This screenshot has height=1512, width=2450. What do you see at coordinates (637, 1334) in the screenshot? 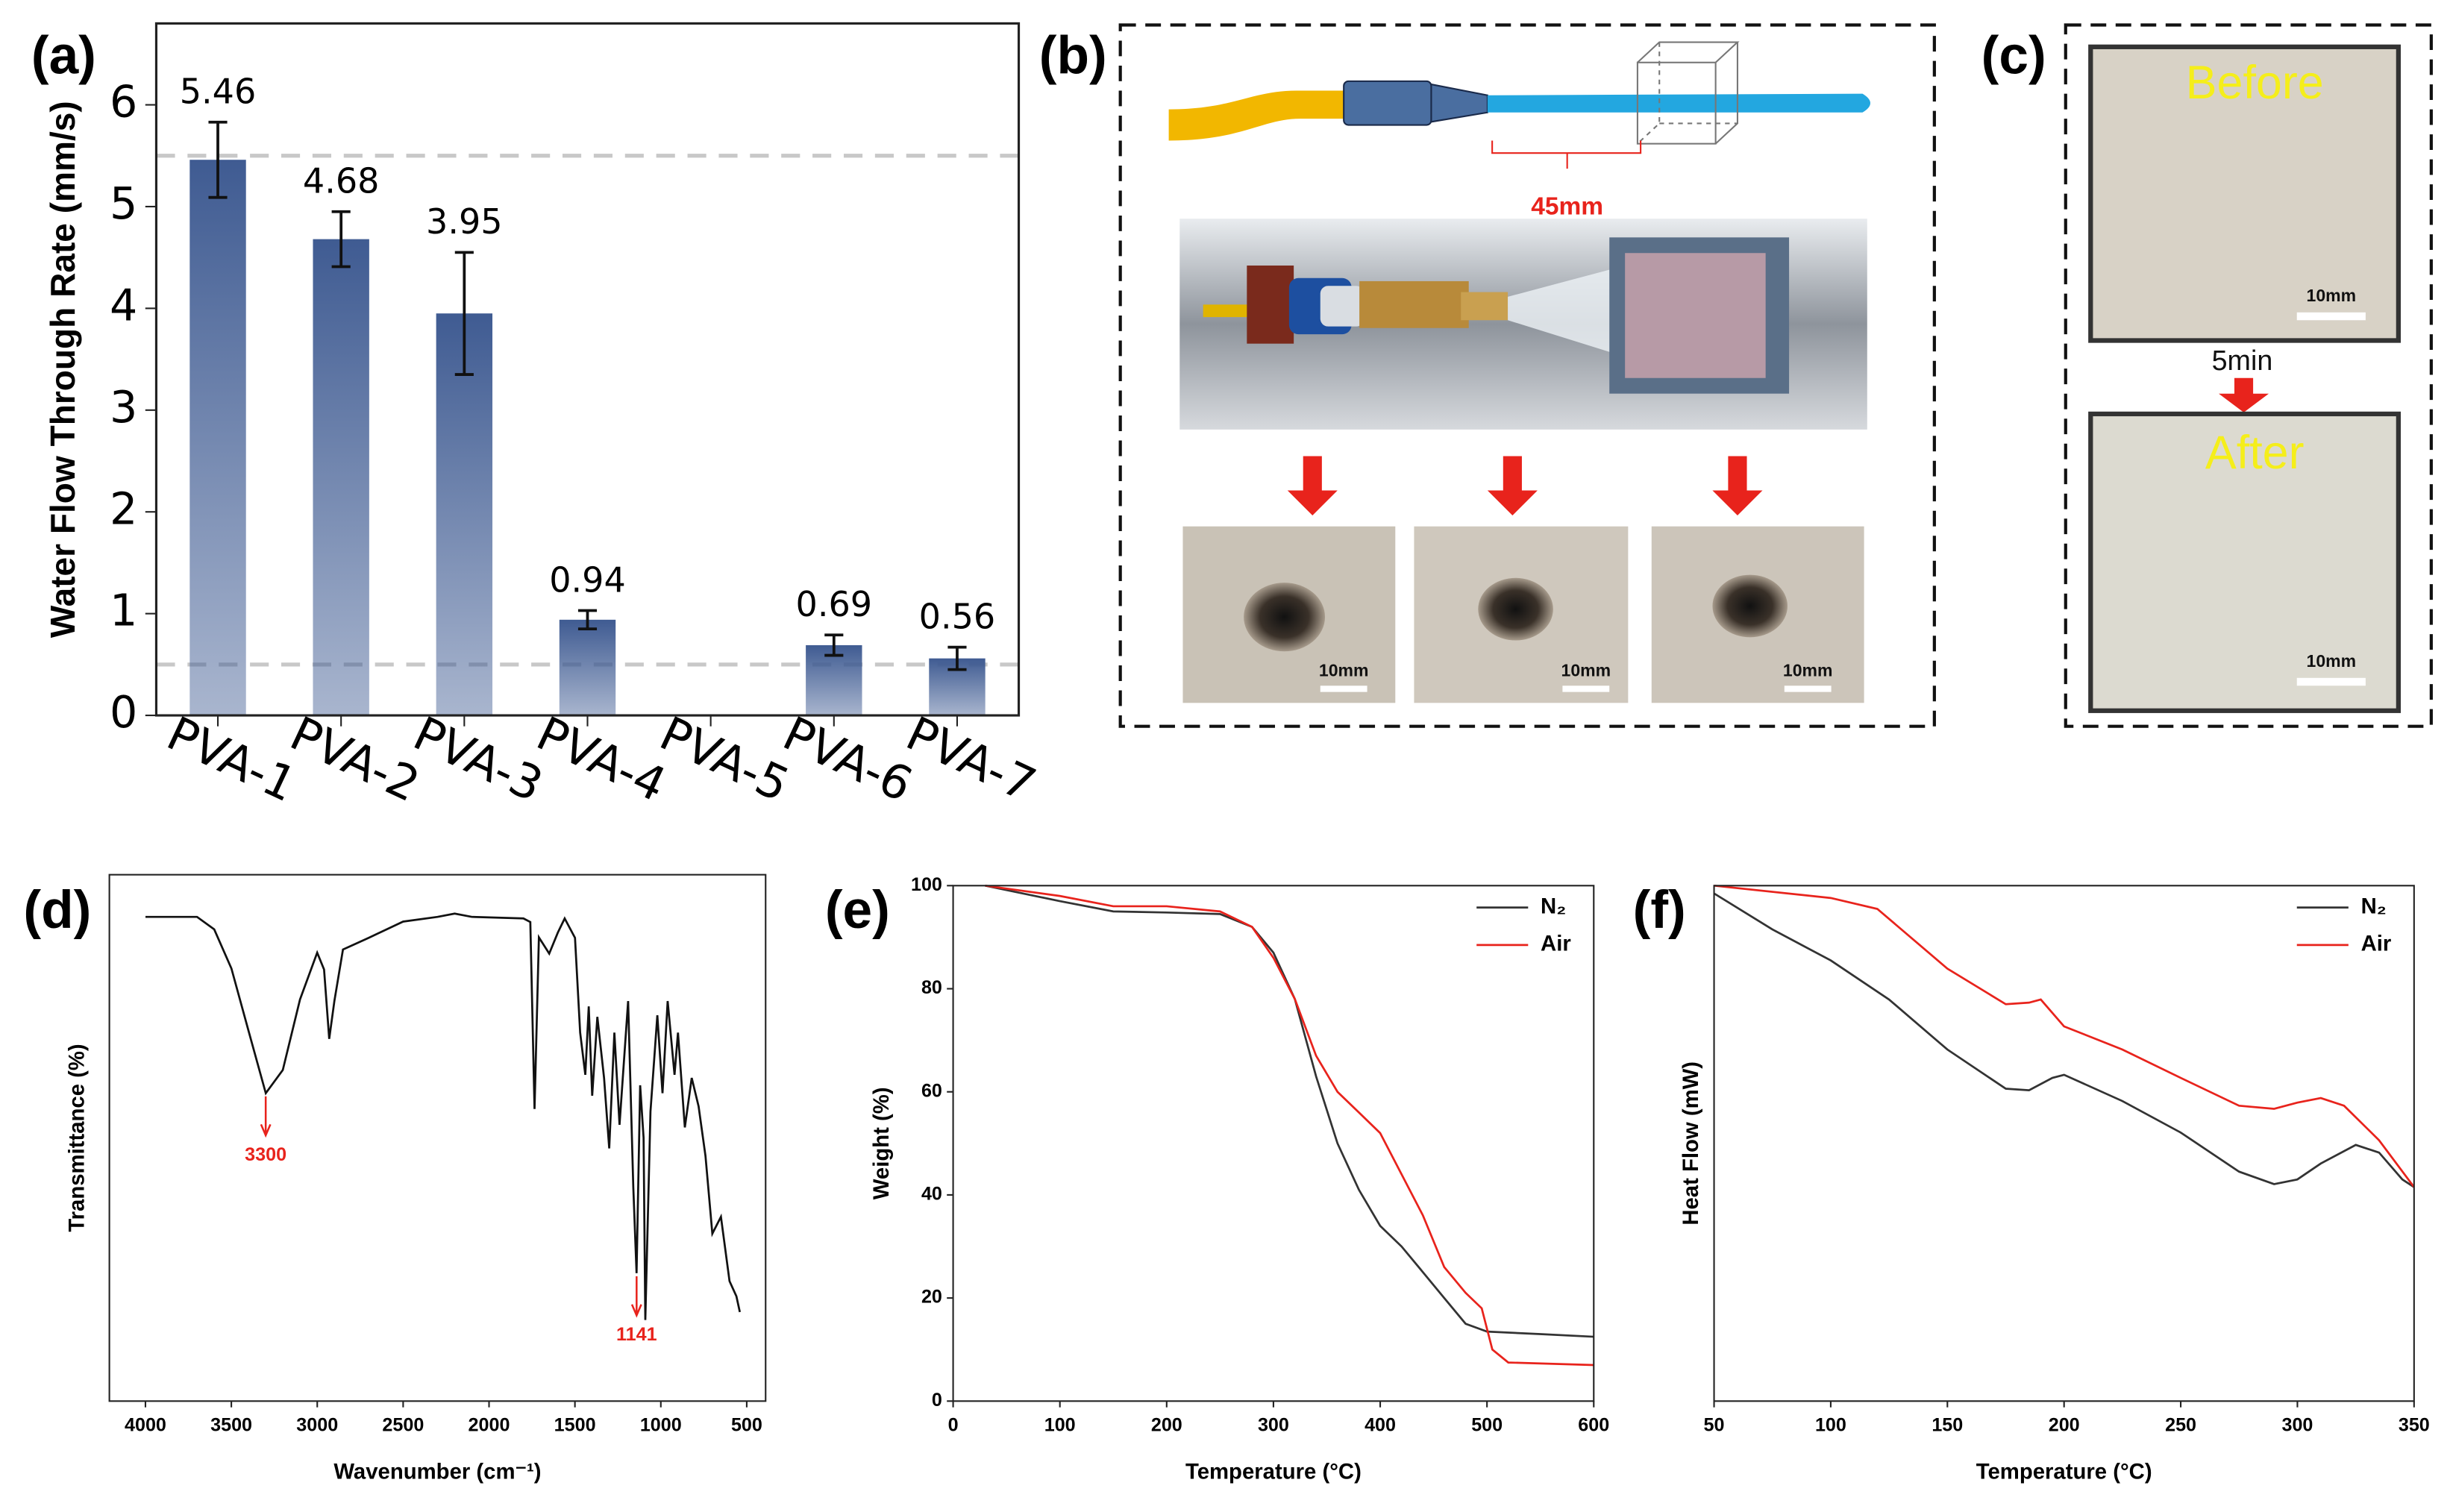
I see `annotation: 1141` at bounding box center [637, 1334].